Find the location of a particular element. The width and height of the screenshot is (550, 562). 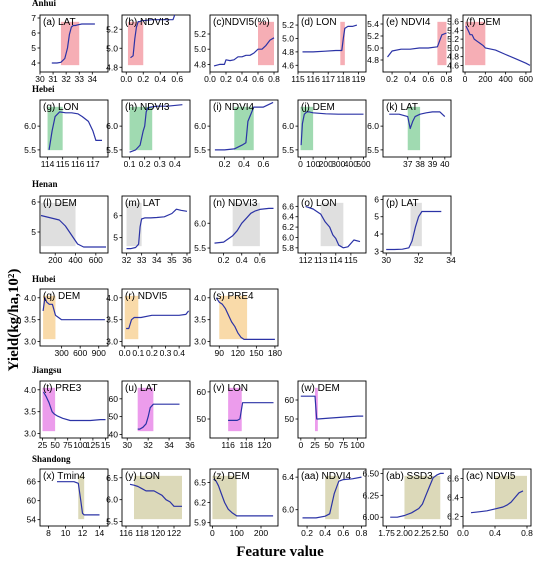

panel-r: 0.0 0.1 0.2 0.3 0.4 3.0 3.5 4.0 (r) NDVI5 is located at coordinates (148, 323).